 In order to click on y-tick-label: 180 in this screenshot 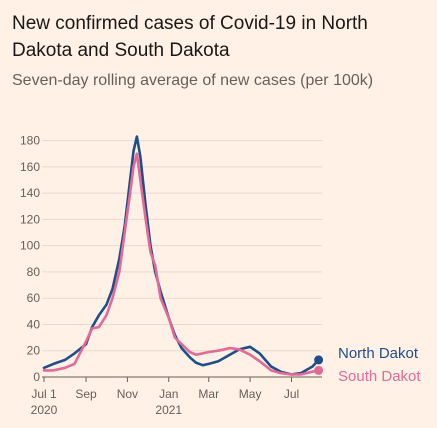, I will do `click(30, 141)`.